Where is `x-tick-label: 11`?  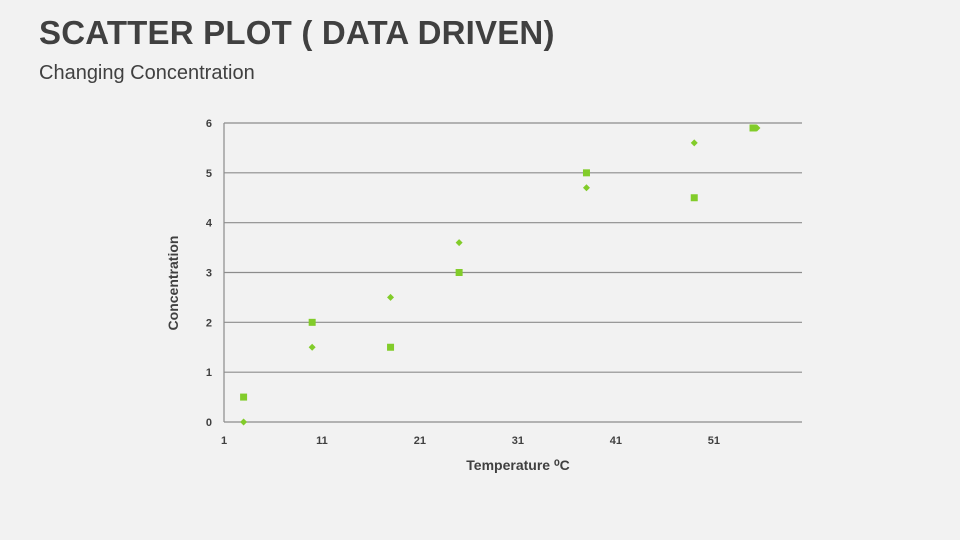 x-tick-label: 11 is located at coordinates (322, 441).